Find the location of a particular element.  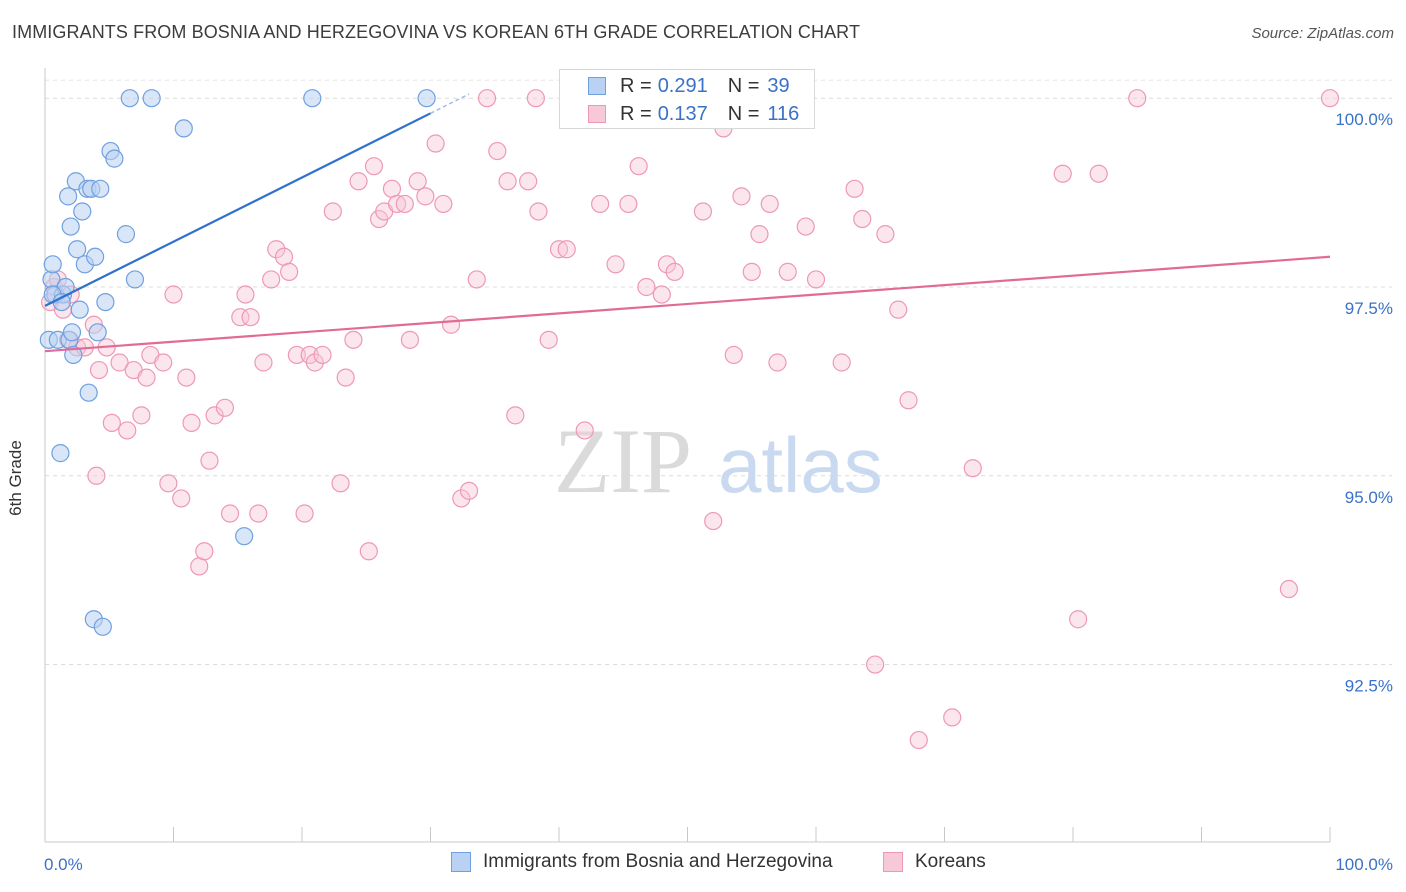

bottom-legend-label-koreans: Koreans is located at coordinates (950, 861).